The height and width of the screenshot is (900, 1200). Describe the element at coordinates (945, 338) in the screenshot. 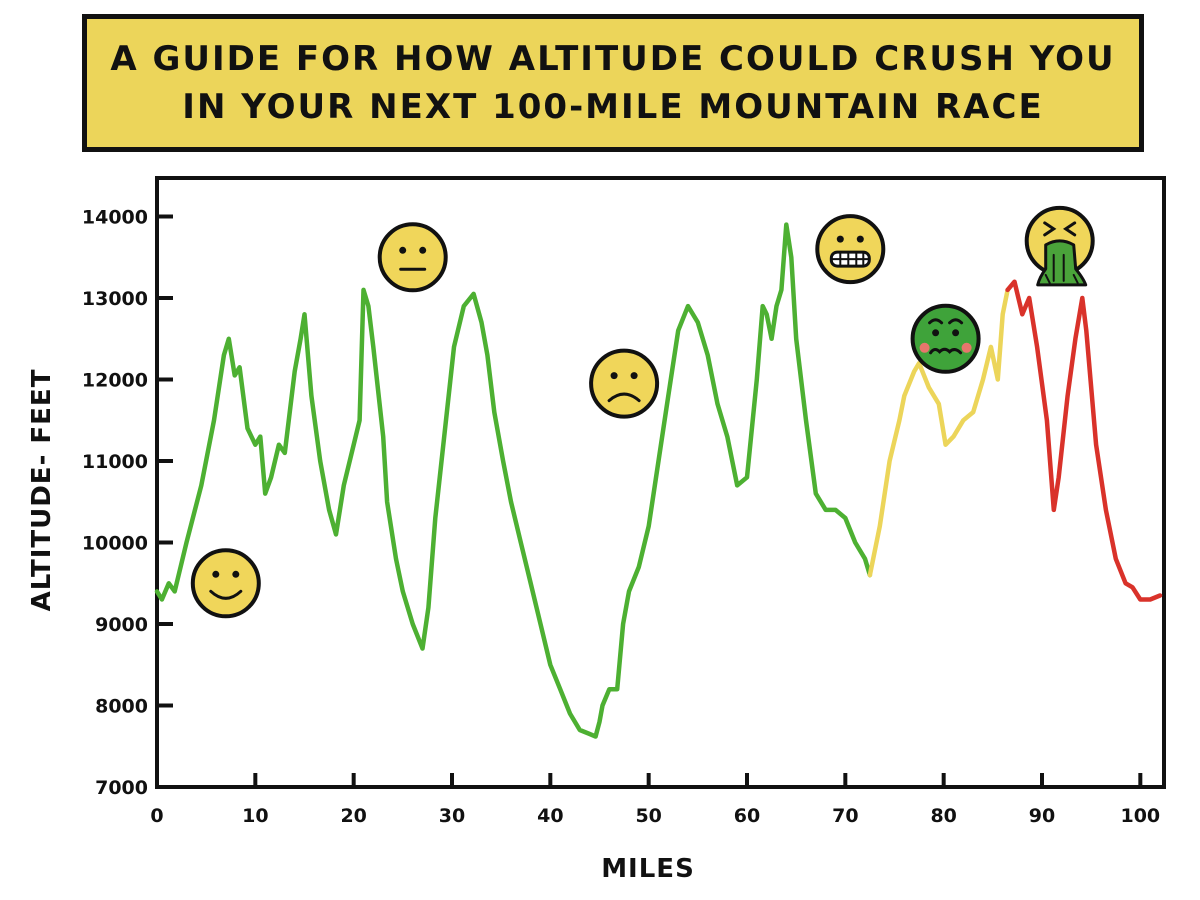

I see `nauseated-face-icon` at that location.